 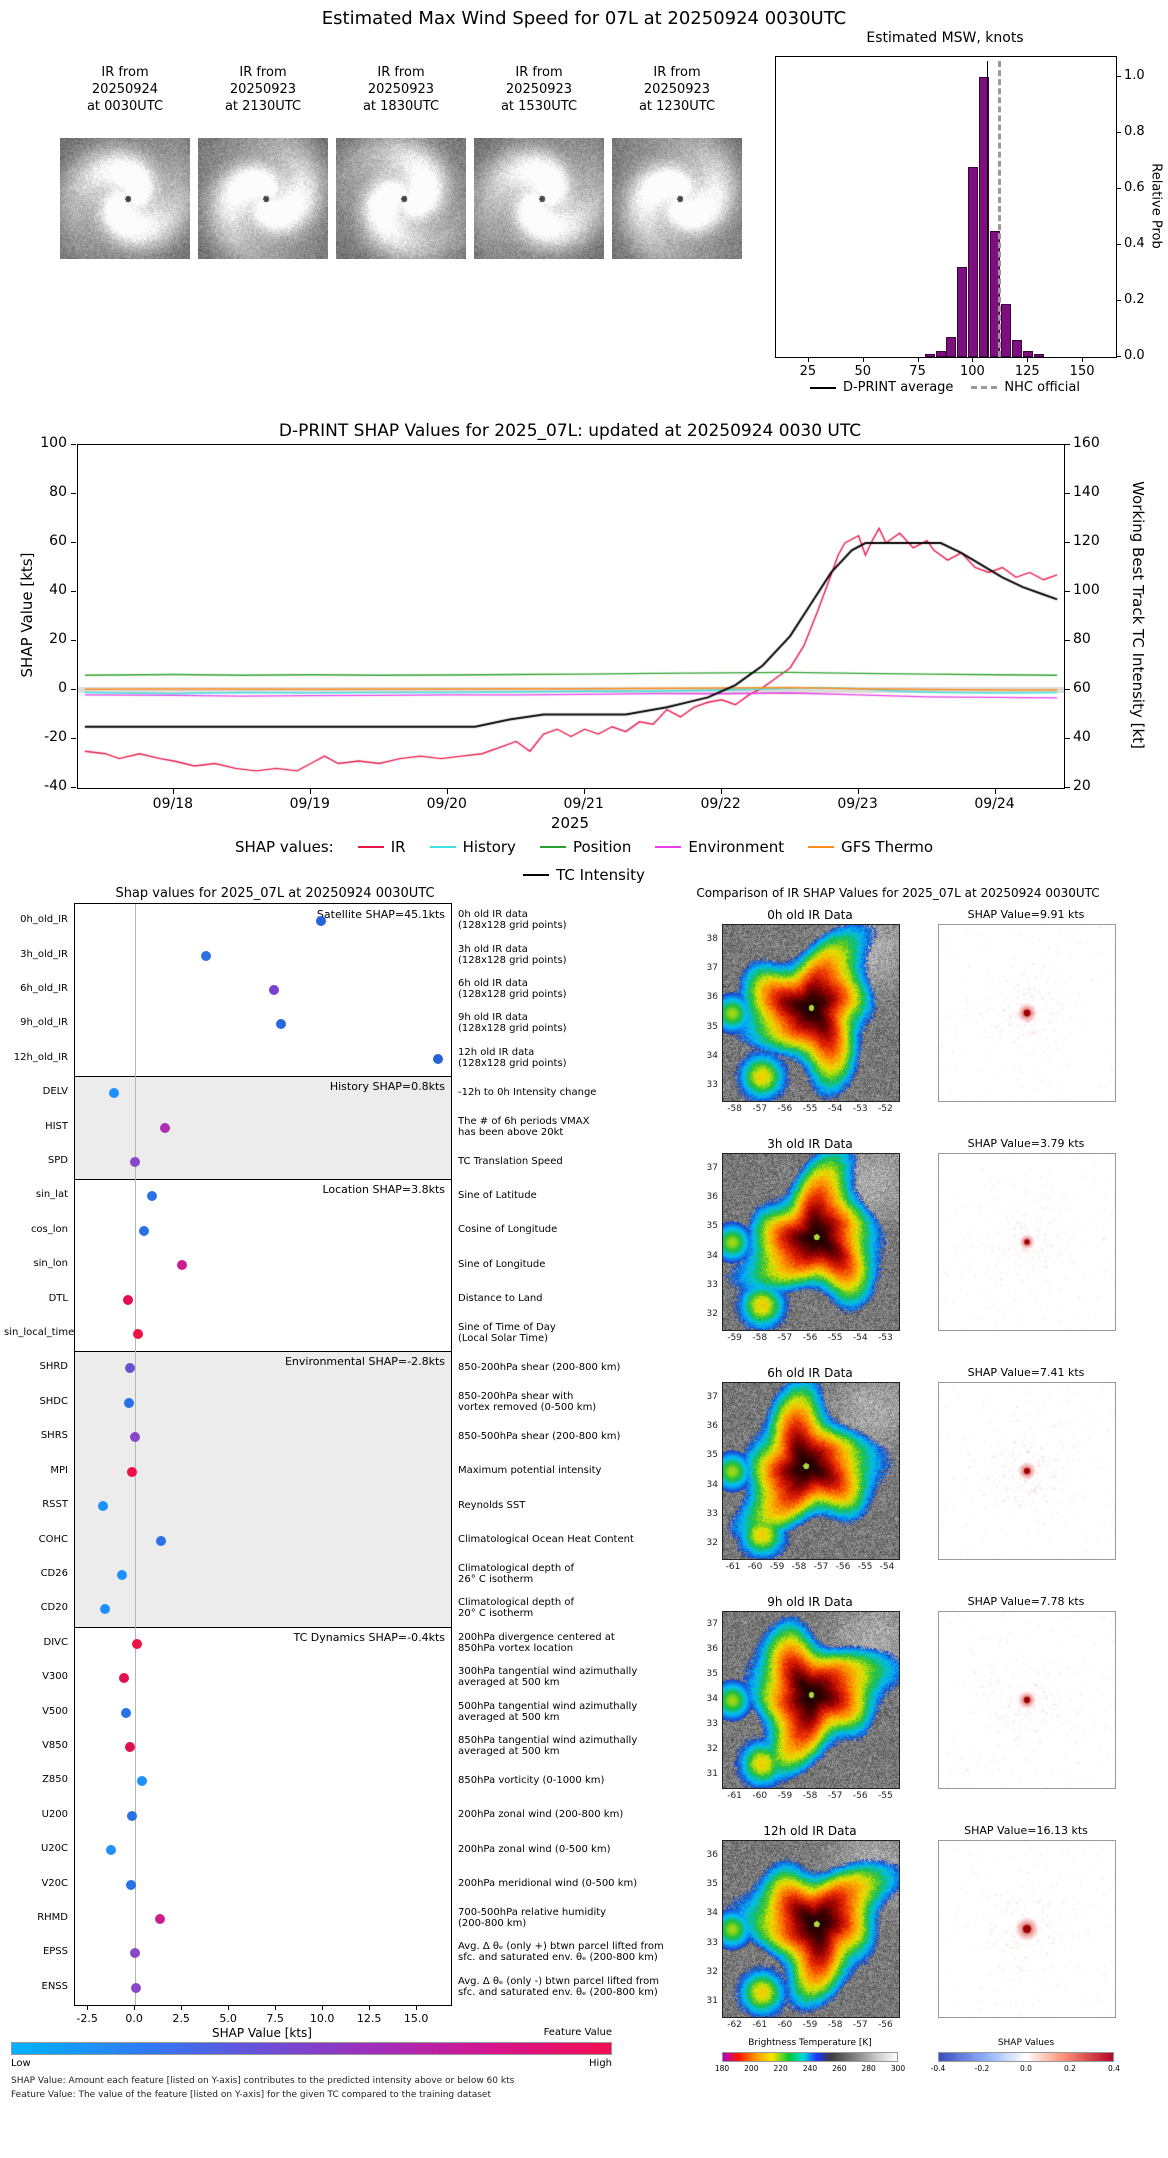 I want to click on nhc-line-swatch, so click(x=984, y=387).